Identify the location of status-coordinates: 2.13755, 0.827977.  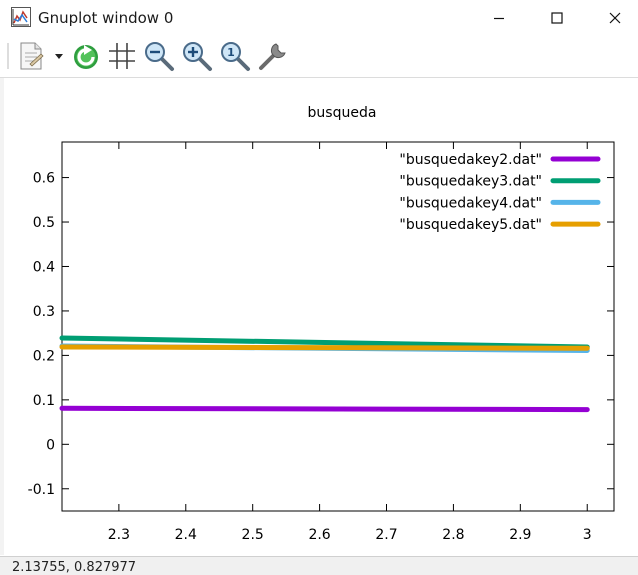
(74, 567).